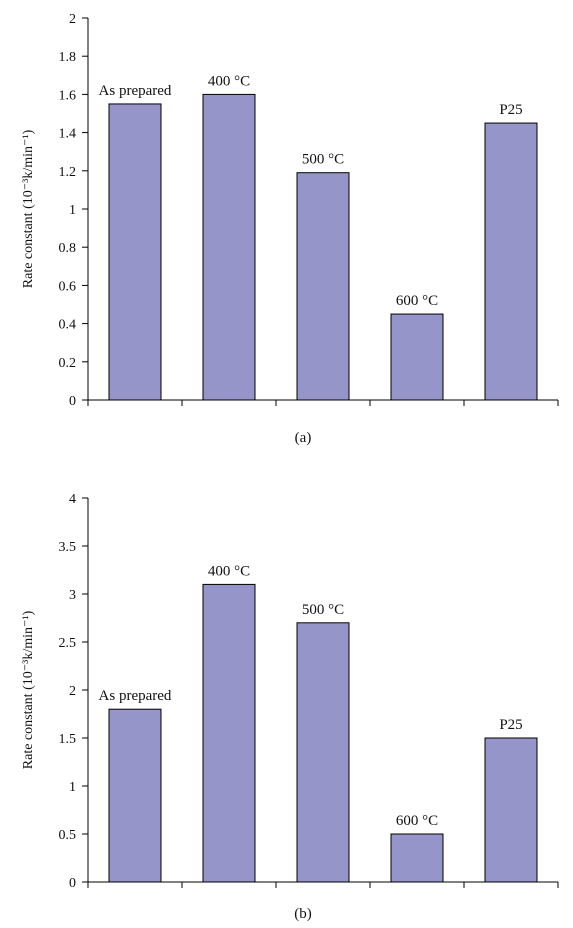 Image resolution: width=573 pixels, height=928 pixels. What do you see at coordinates (68, 643) in the screenshot?
I see `y-tick-label: 2.5` at bounding box center [68, 643].